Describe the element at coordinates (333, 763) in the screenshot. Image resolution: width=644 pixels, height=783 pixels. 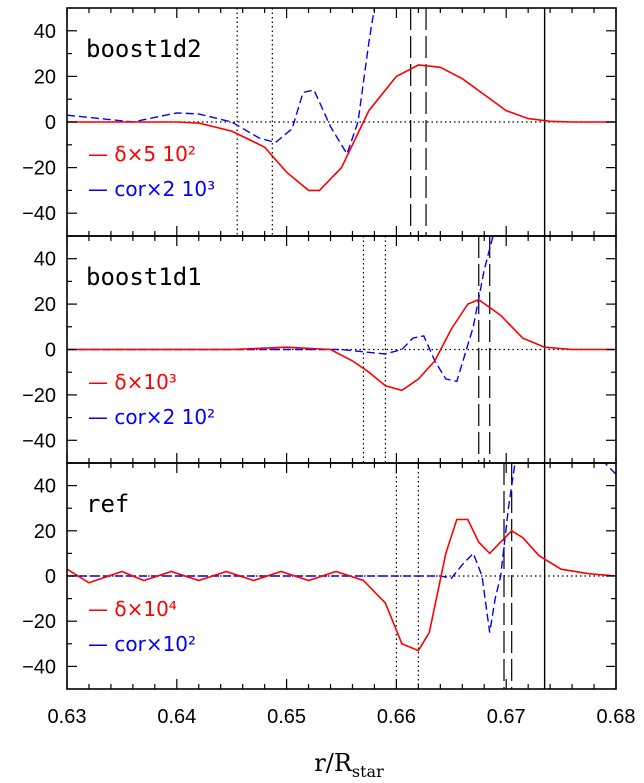
I see `x-axis-label-main: r/R` at that location.